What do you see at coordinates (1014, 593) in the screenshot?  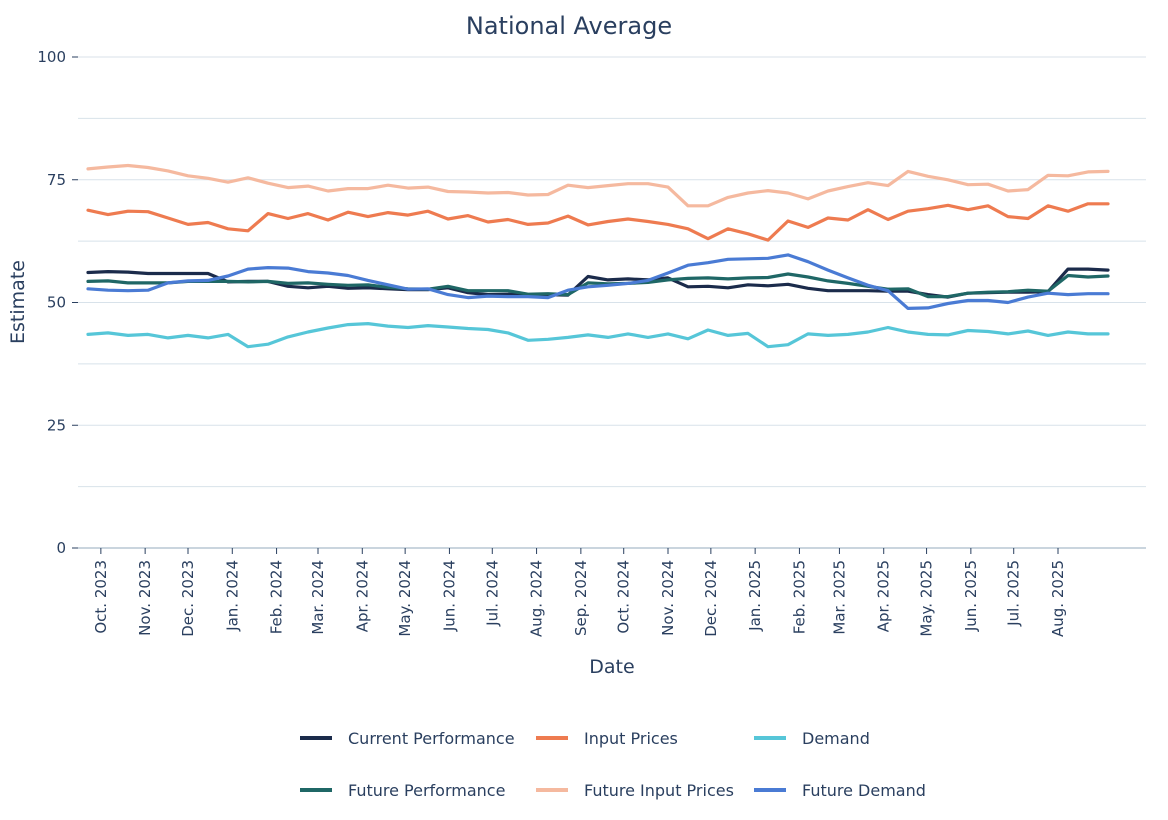 I see `x-tick-label: Jul. 2025` at bounding box center [1014, 593].